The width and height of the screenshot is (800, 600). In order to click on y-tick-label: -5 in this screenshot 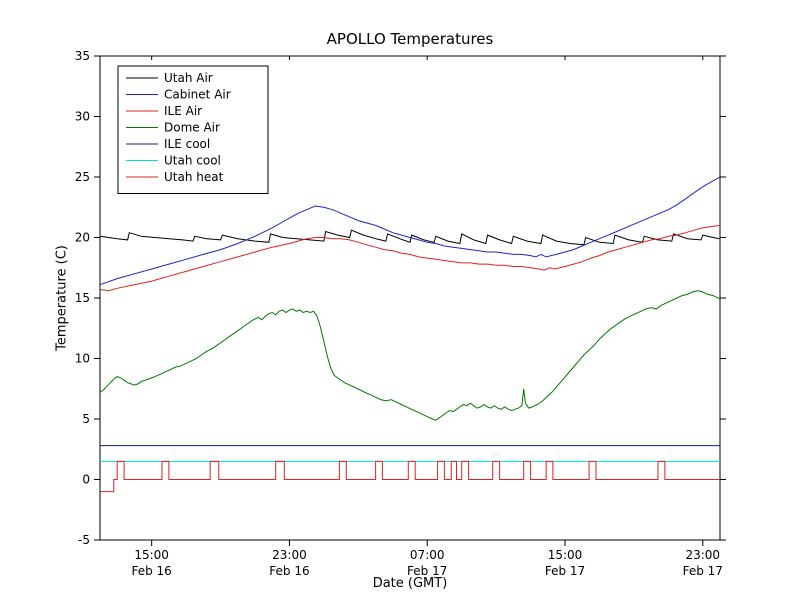, I will do `click(84, 540)`.